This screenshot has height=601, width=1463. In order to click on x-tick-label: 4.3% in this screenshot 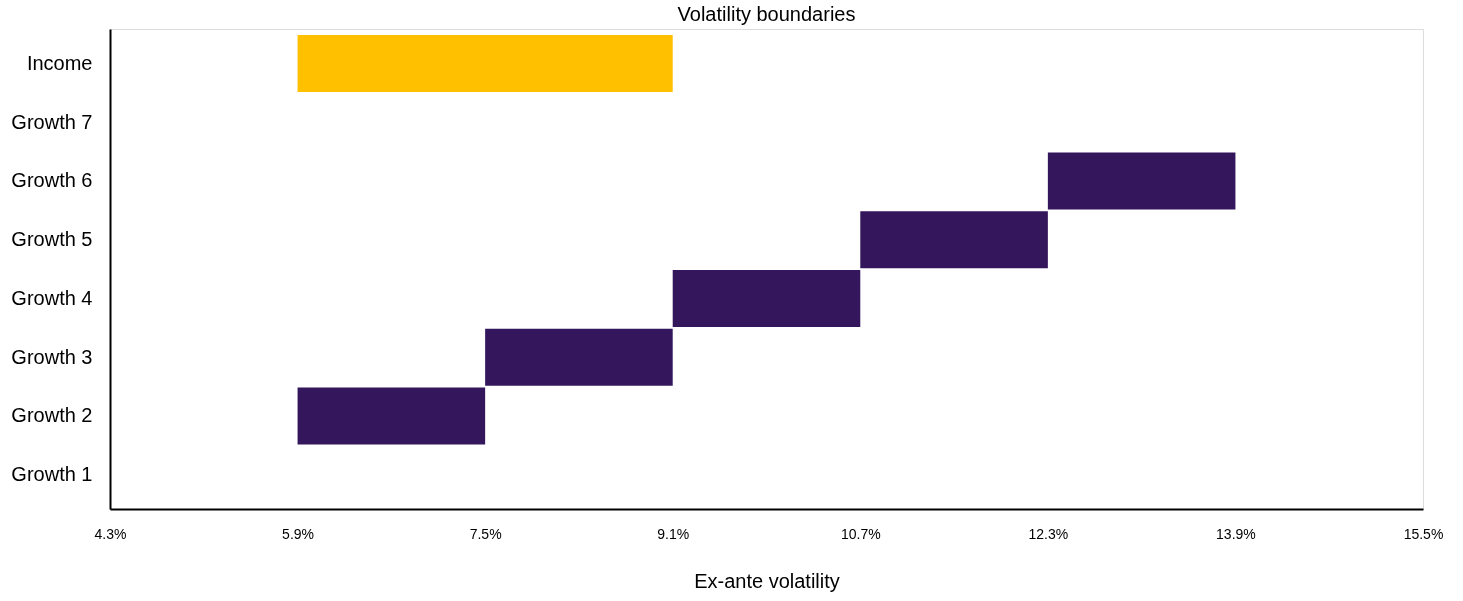, I will do `click(110, 533)`.